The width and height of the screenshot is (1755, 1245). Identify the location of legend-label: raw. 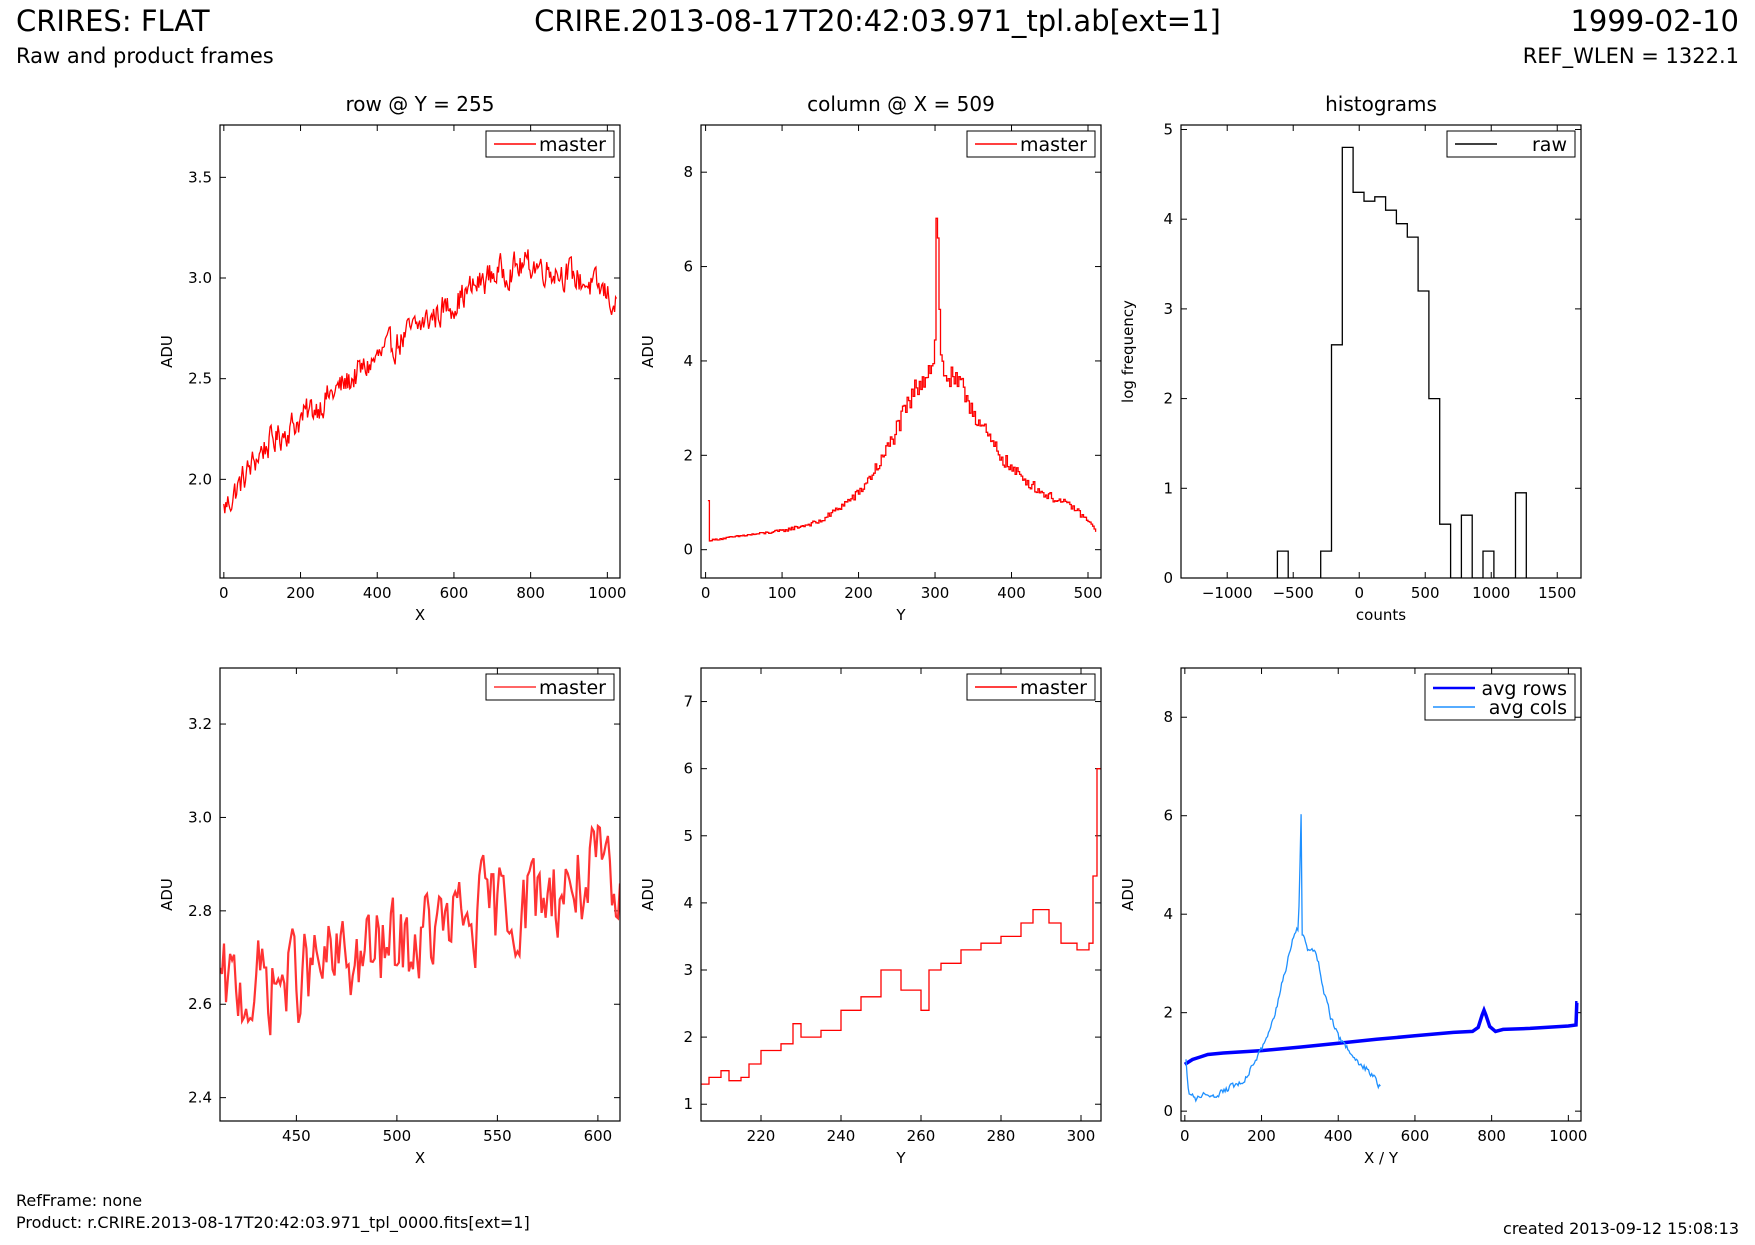
(1549, 145).